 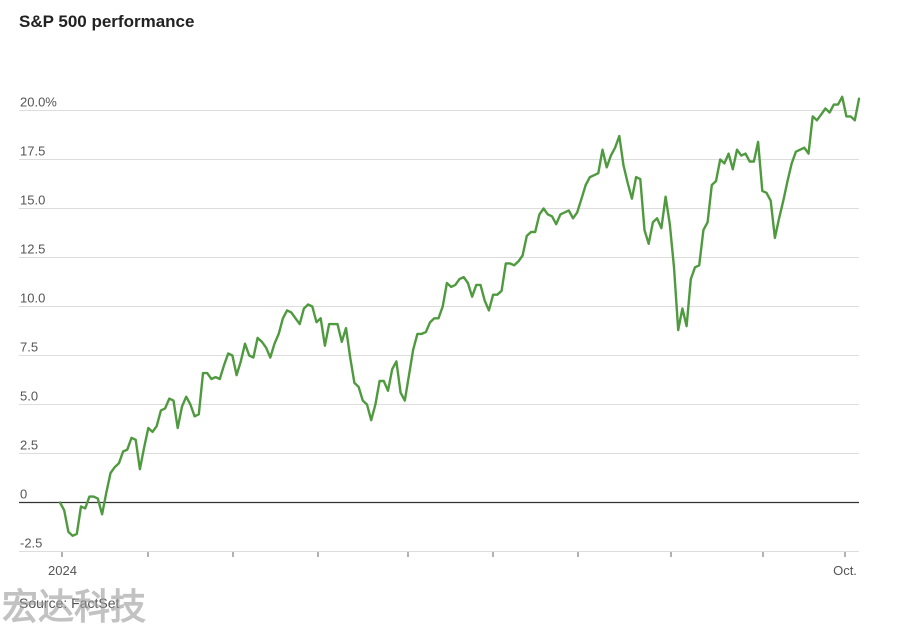 What do you see at coordinates (32, 249) in the screenshot?
I see `y-tick-label: 12.5` at bounding box center [32, 249].